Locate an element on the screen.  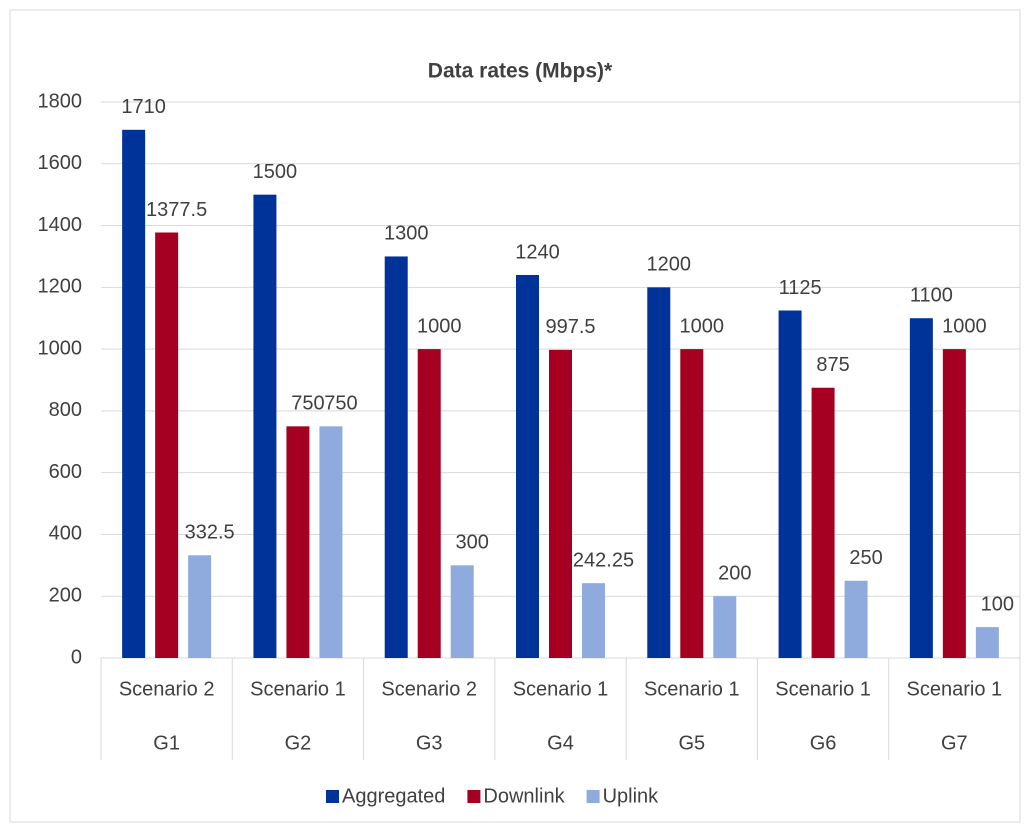
data-label: 1500 is located at coordinates (275, 172).